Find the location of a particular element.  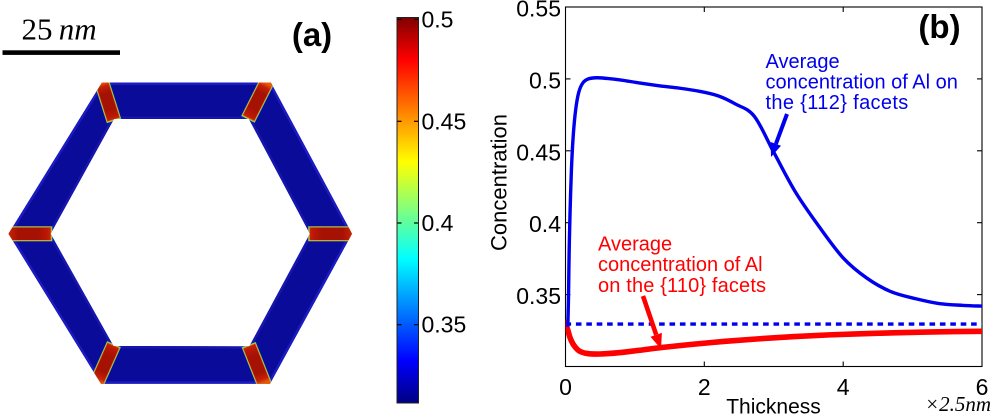

svg-text: 0.55 is located at coordinates (538, 11).